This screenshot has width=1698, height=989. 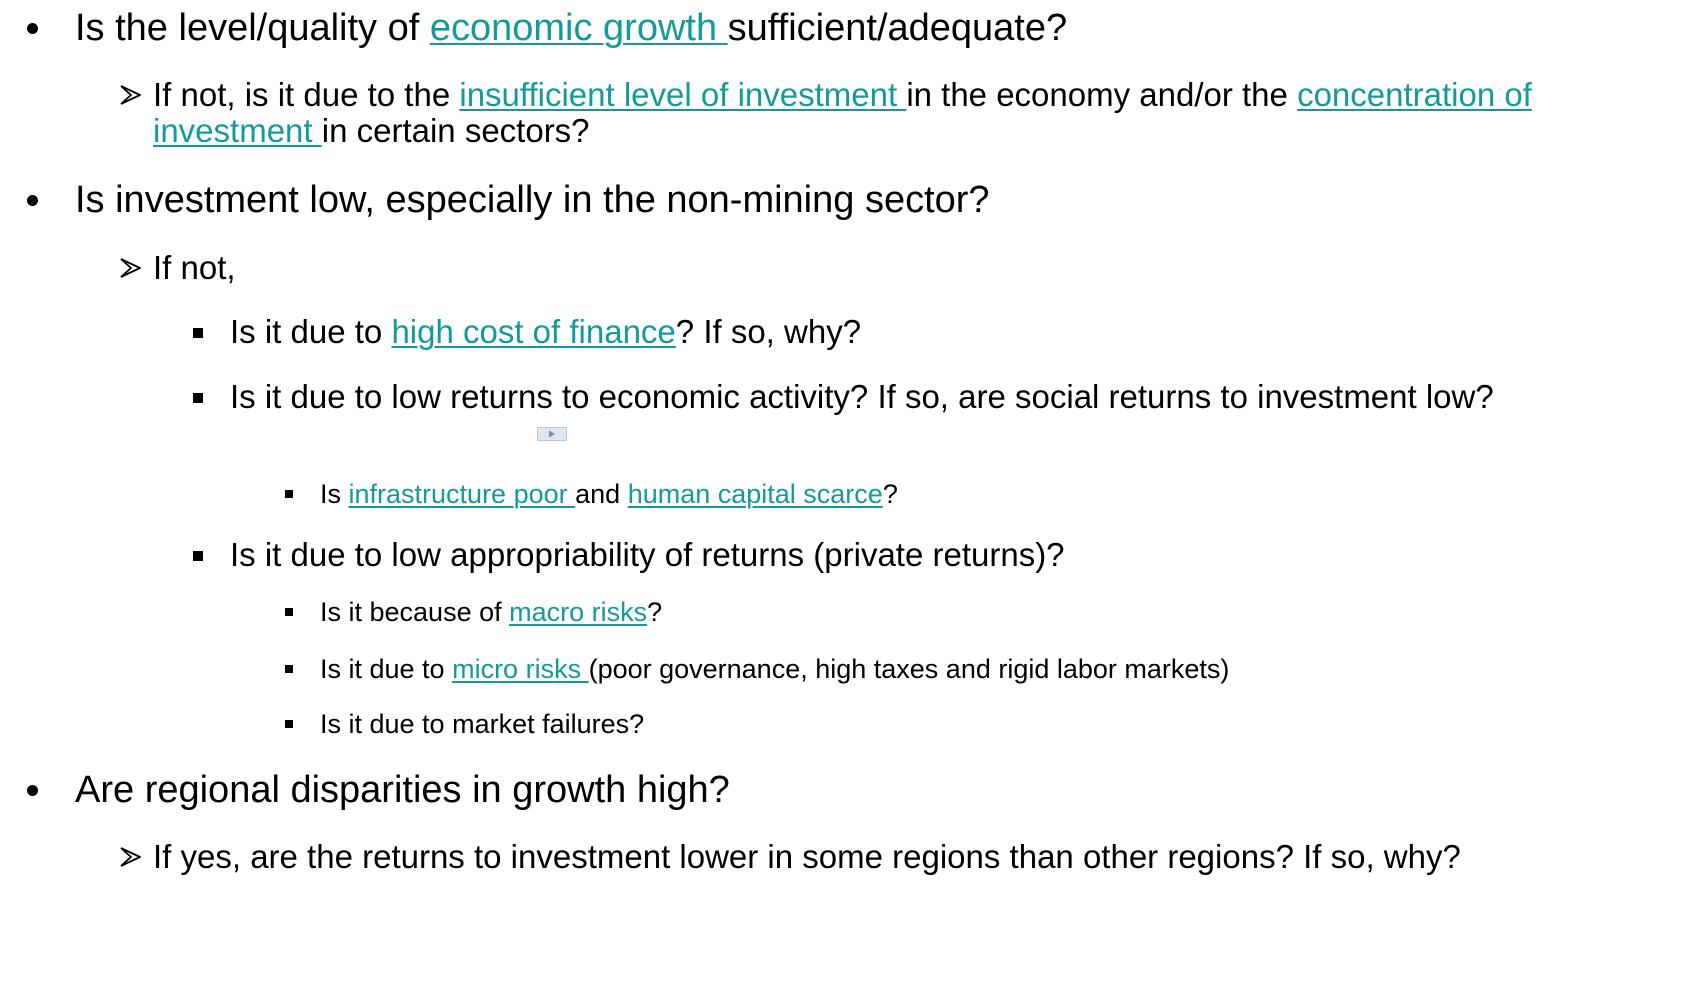 What do you see at coordinates (601, 494) in the screenshot?
I see `text-run: and` at bounding box center [601, 494].